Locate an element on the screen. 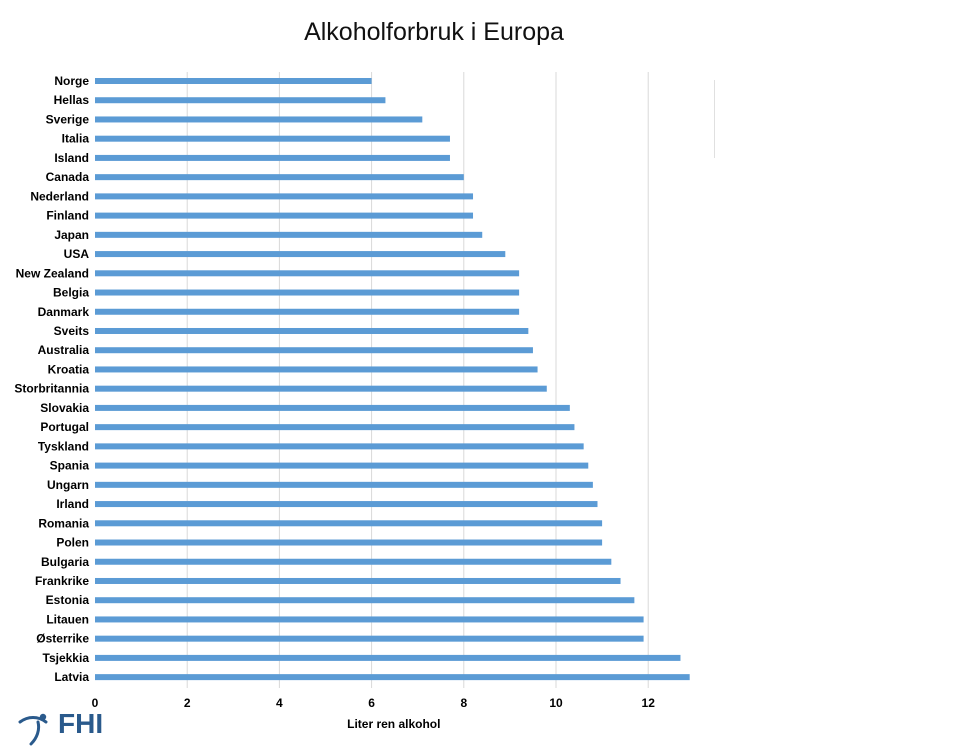 The width and height of the screenshot is (970, 748). category-label: Portugal is located at coordinates (64, 427).